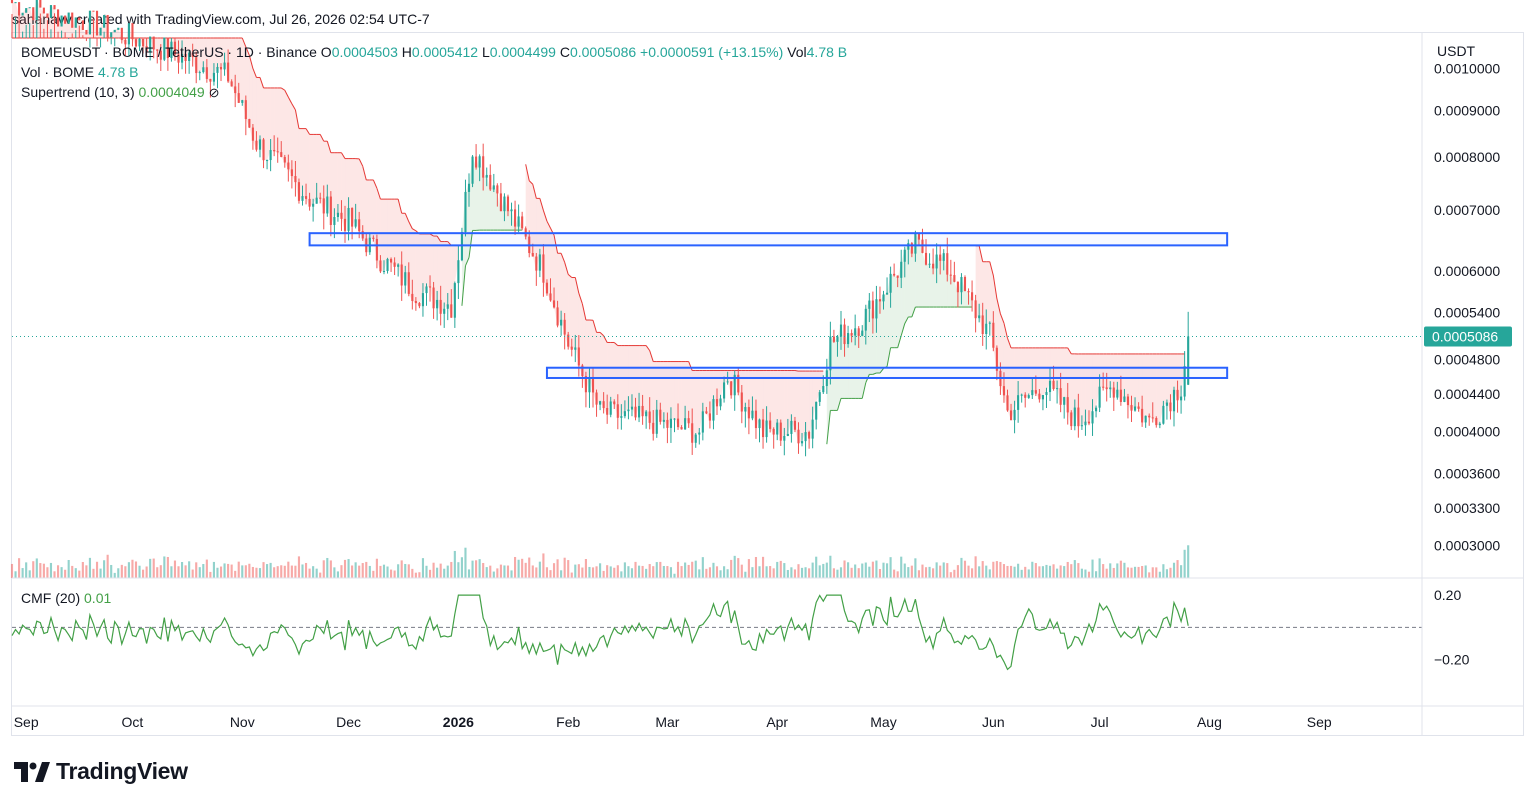 This screenshot has height=805, width=1536. Describe the element at coordinates (712, 52) in the screenshot. I see `legend-change: +0.0000591 (+13.15%)` at that location.